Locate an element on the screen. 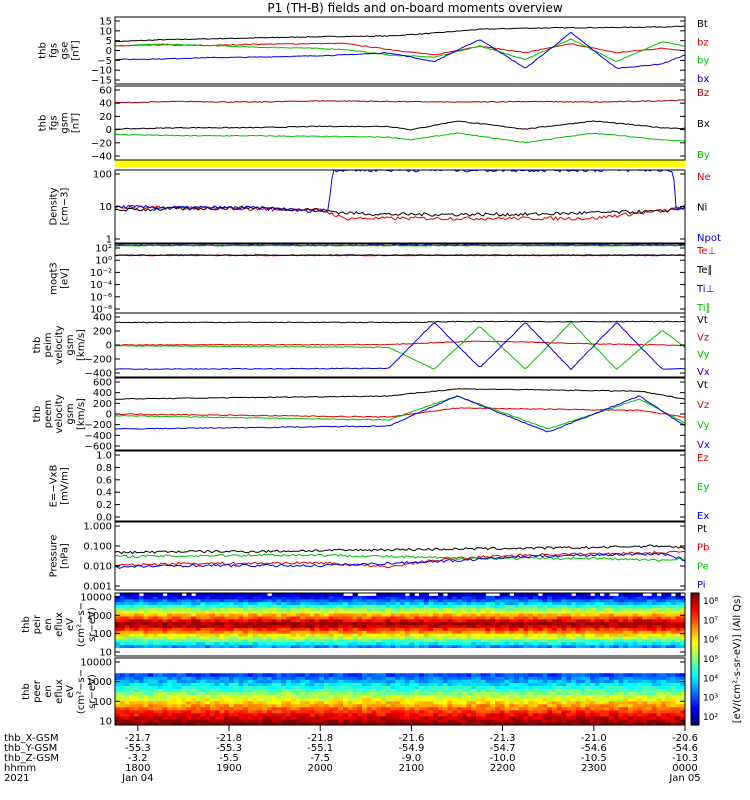  y-axis-label-line: eV is located at coordinates (70, 691).